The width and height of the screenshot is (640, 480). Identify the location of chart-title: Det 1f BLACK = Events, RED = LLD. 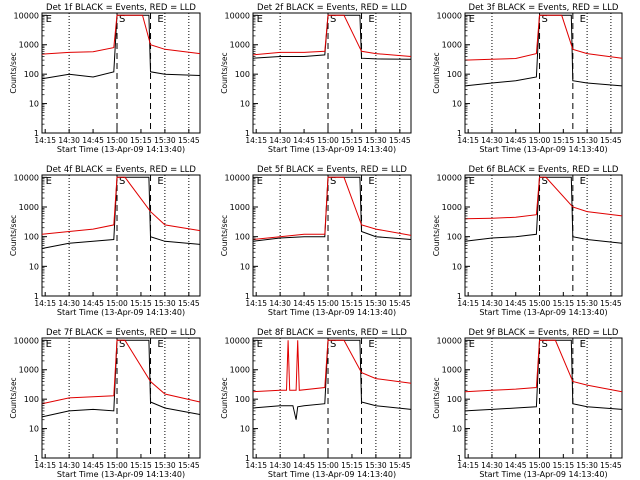
(121, 8).